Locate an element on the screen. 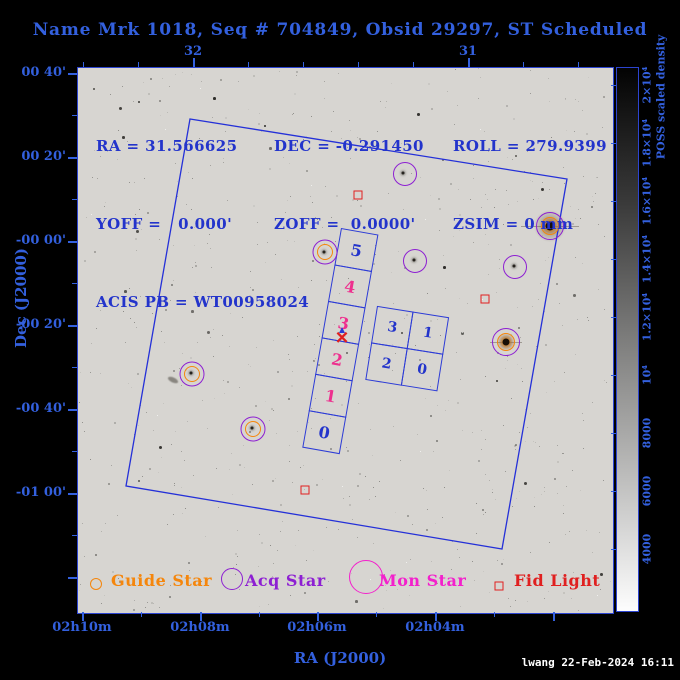  colorbar-tick-label: 2×10⁴ is located at coordinates (647, 85).